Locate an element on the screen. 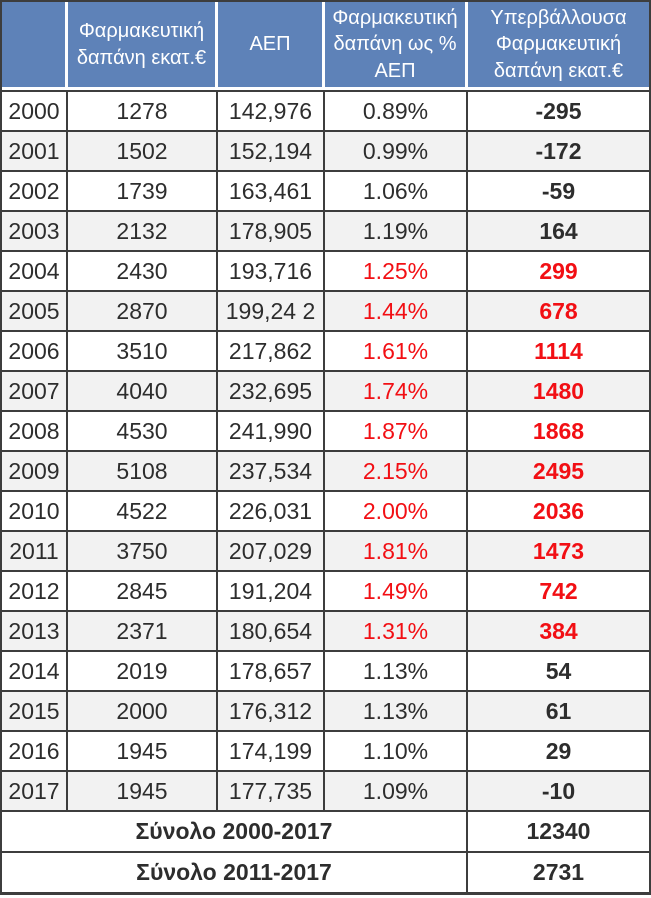  year-cell: 2001 is located at coordinates (35, 150).